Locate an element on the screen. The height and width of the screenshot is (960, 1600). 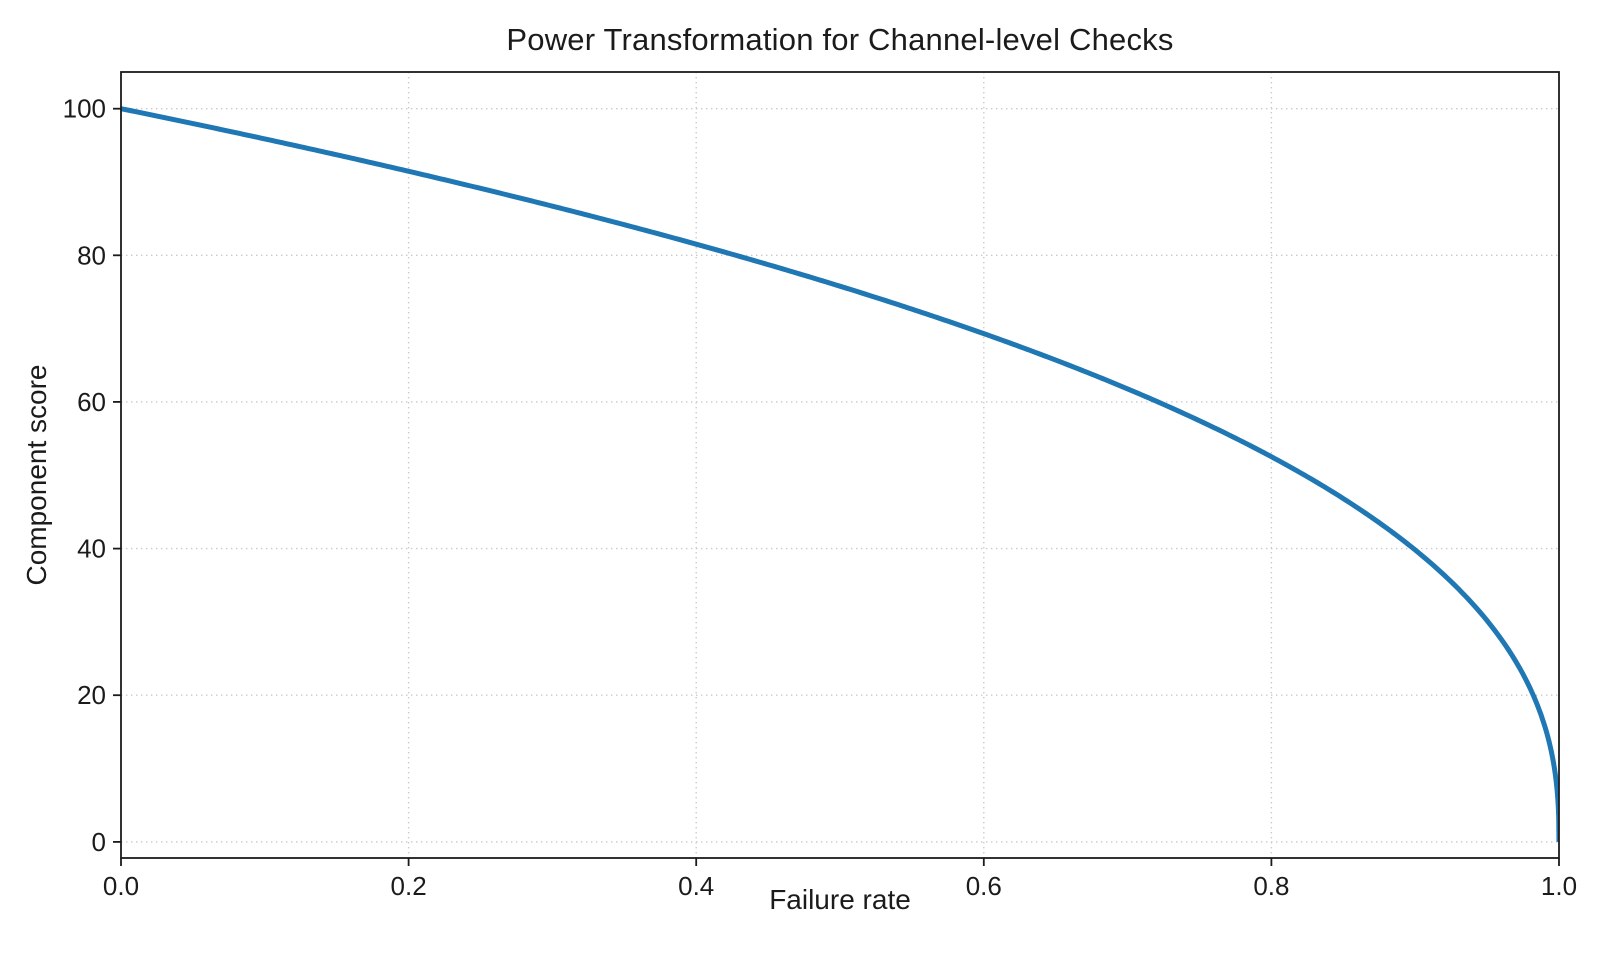
x-tick-label: 1.0 is located at coordinates (1559, 886).